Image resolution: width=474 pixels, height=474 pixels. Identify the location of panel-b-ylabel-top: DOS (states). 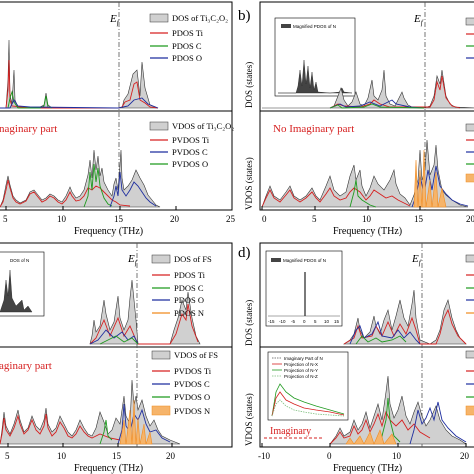
(249, 85).